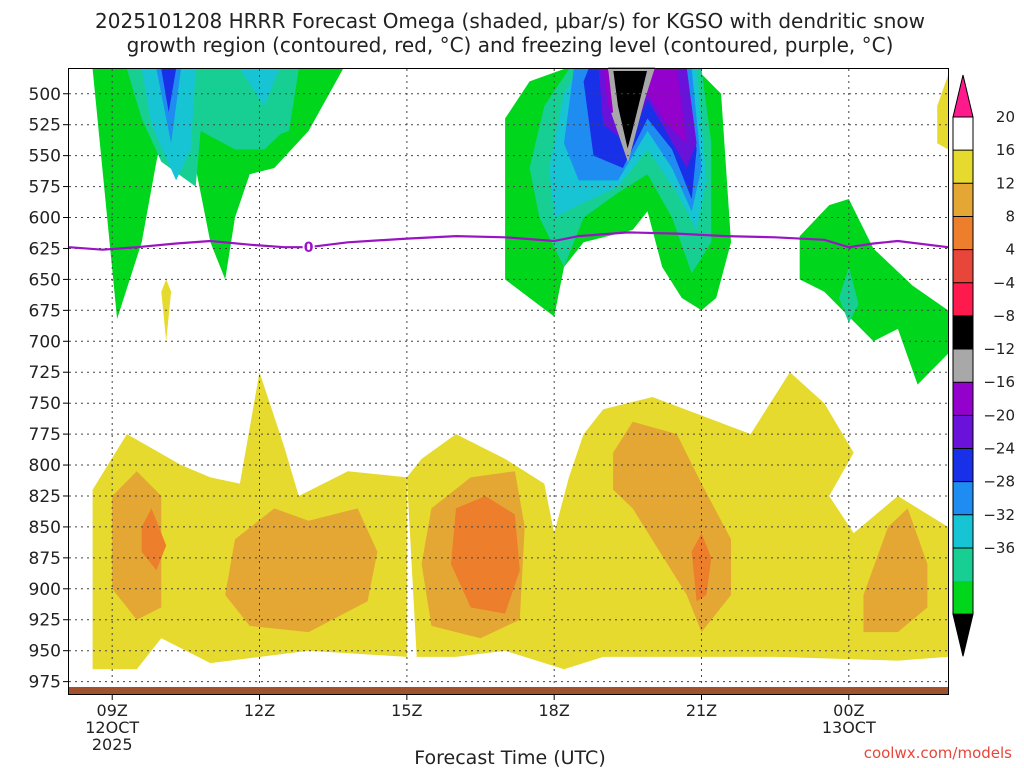 The width and height of the screenshot is (1024, 768). Describe the element at coordinates (45, 528) in the screenshot. I see `y-tick-label-850: 850` at that location.